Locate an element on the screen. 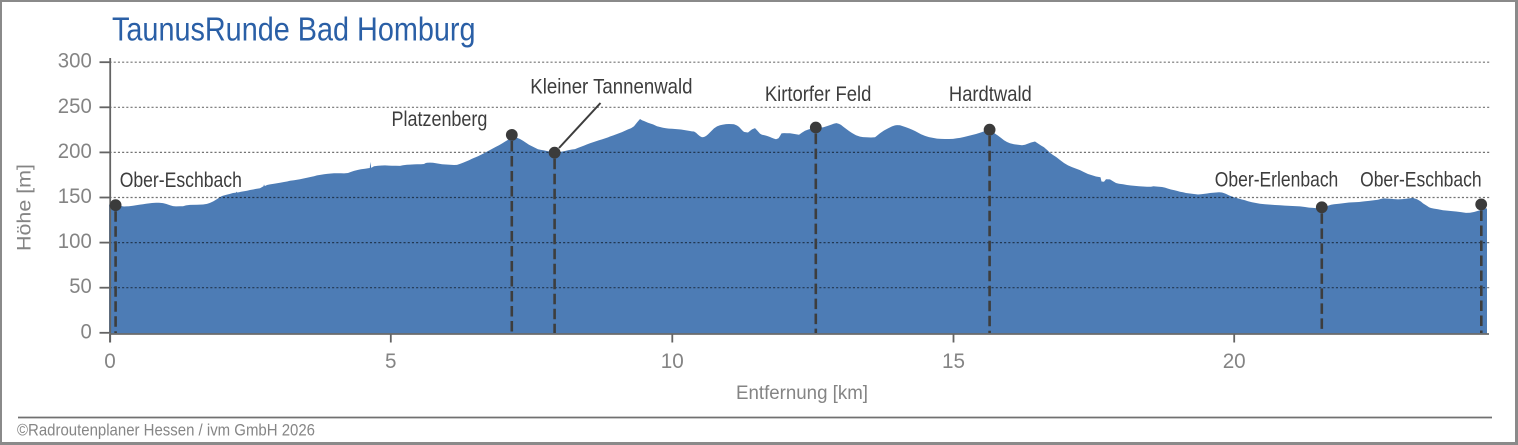 The width and height of the screenshot is (1518, 445). svg-text: 10 is located at coordinates (672, 361).